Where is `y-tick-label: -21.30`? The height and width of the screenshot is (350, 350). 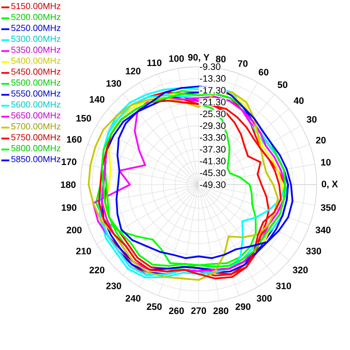 y-tick-label: -21.30 is located at coordinates (213, 102).